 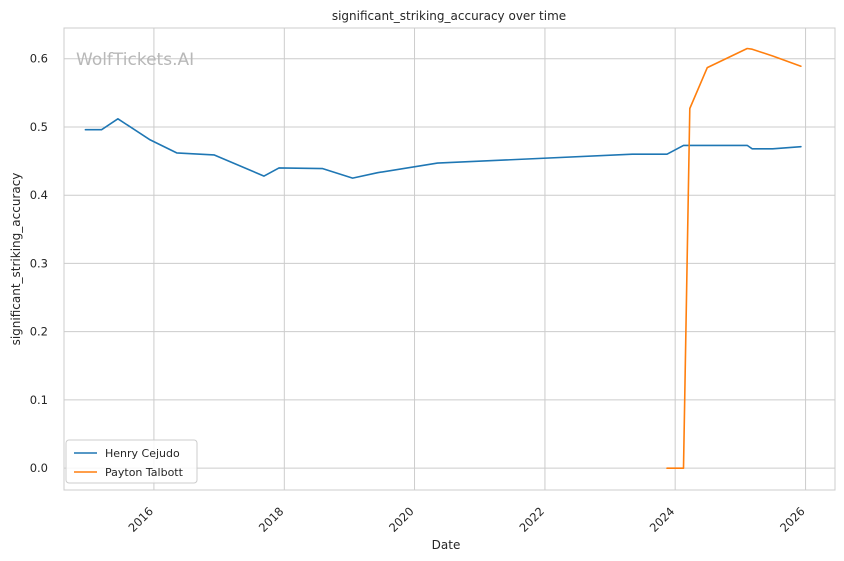 What do you see at coordinates (39, 468) in the screenshot?
I see `y-tick-label: 0.0` at bounding box center [39, 468].